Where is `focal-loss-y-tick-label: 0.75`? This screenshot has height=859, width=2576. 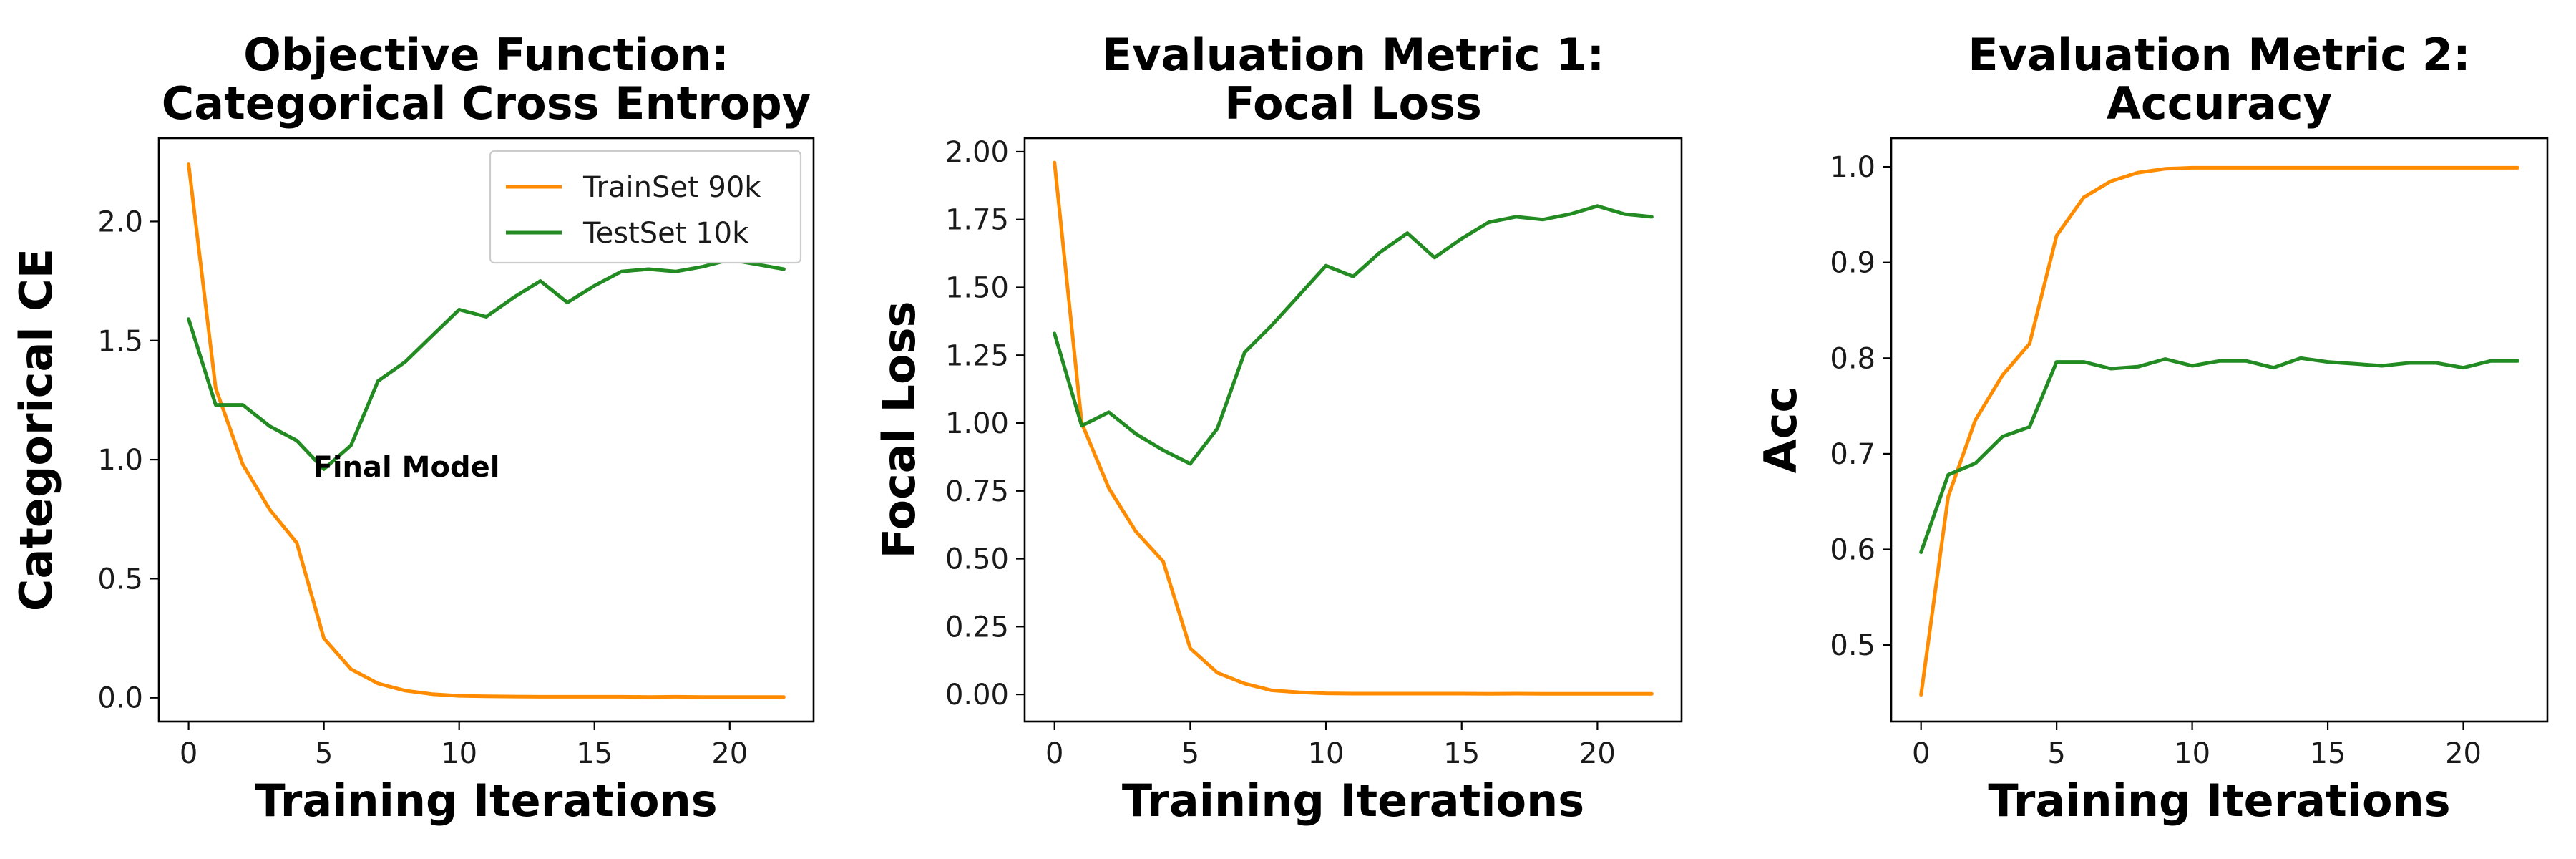
focal-loss-y-tick-label: 0.75 is located at coordinates (977, 491).